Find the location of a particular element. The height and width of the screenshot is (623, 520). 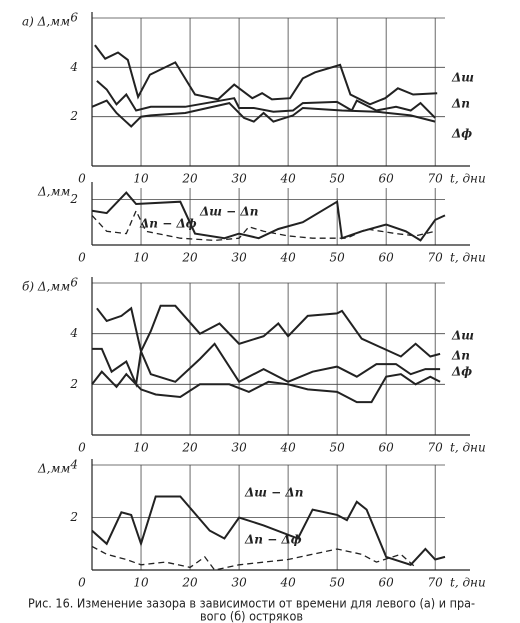

caption-line: вого (б) остряков is located at coordinates (251, 616).